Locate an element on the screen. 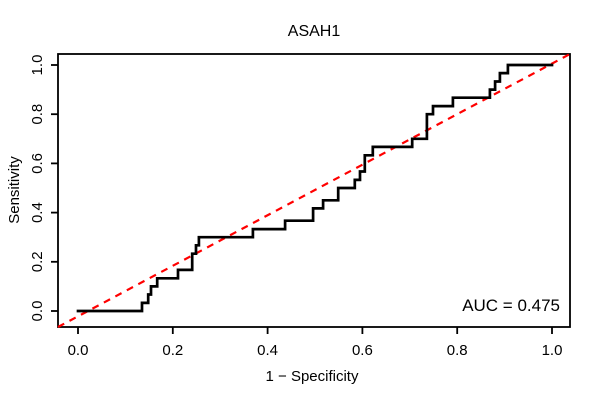 The image size is (600, 400). y-tick-label: 0.8 is located at coordinates (37, 114).